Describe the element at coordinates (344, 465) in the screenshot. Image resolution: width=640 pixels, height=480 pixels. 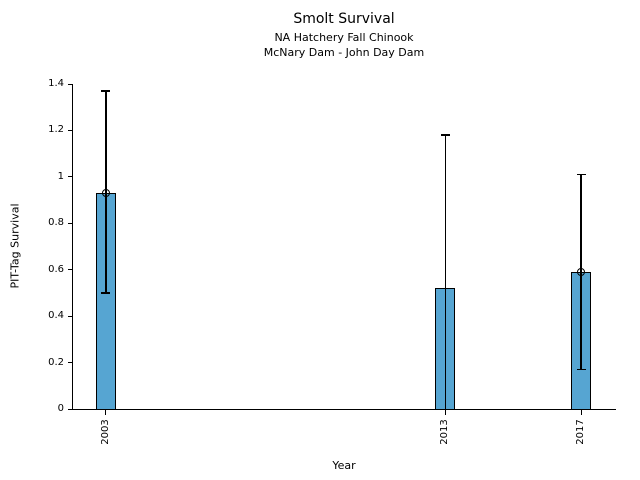
I see `x-axis-label: Year` at that location.